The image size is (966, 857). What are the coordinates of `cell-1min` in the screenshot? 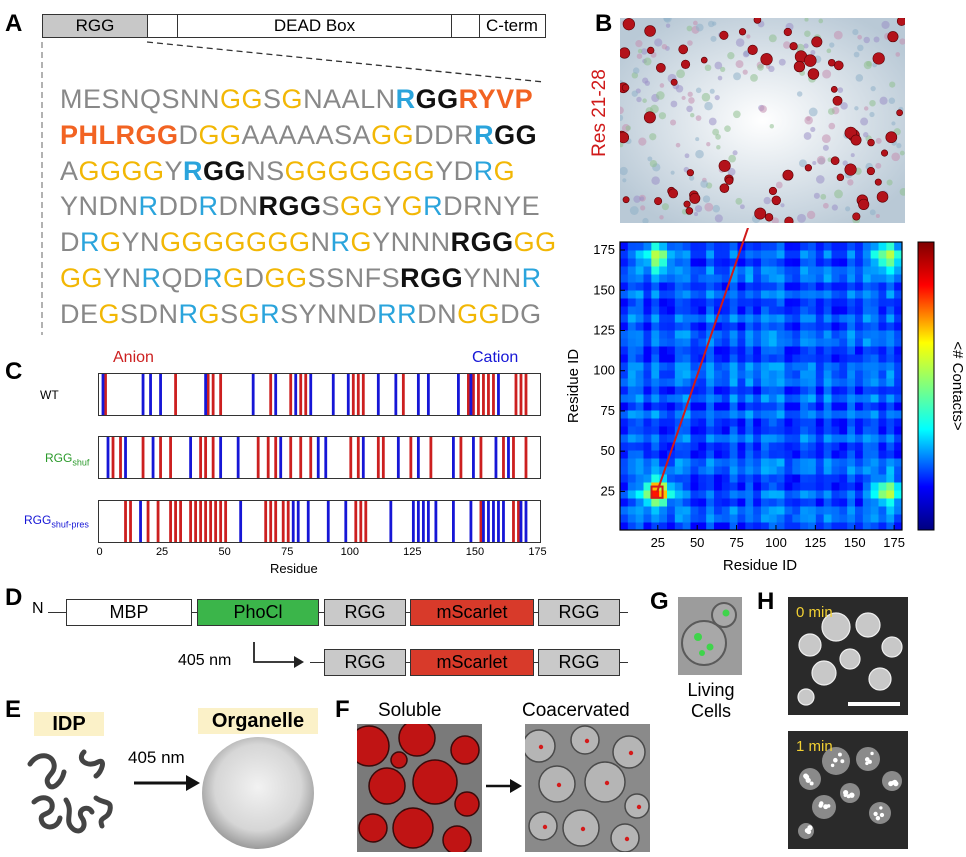 It's located at (880, 813).